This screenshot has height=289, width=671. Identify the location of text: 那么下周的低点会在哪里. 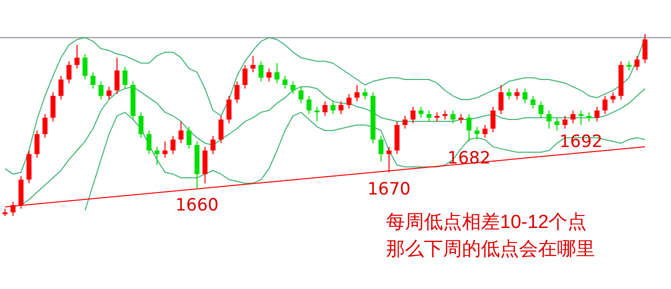
(490, 249).